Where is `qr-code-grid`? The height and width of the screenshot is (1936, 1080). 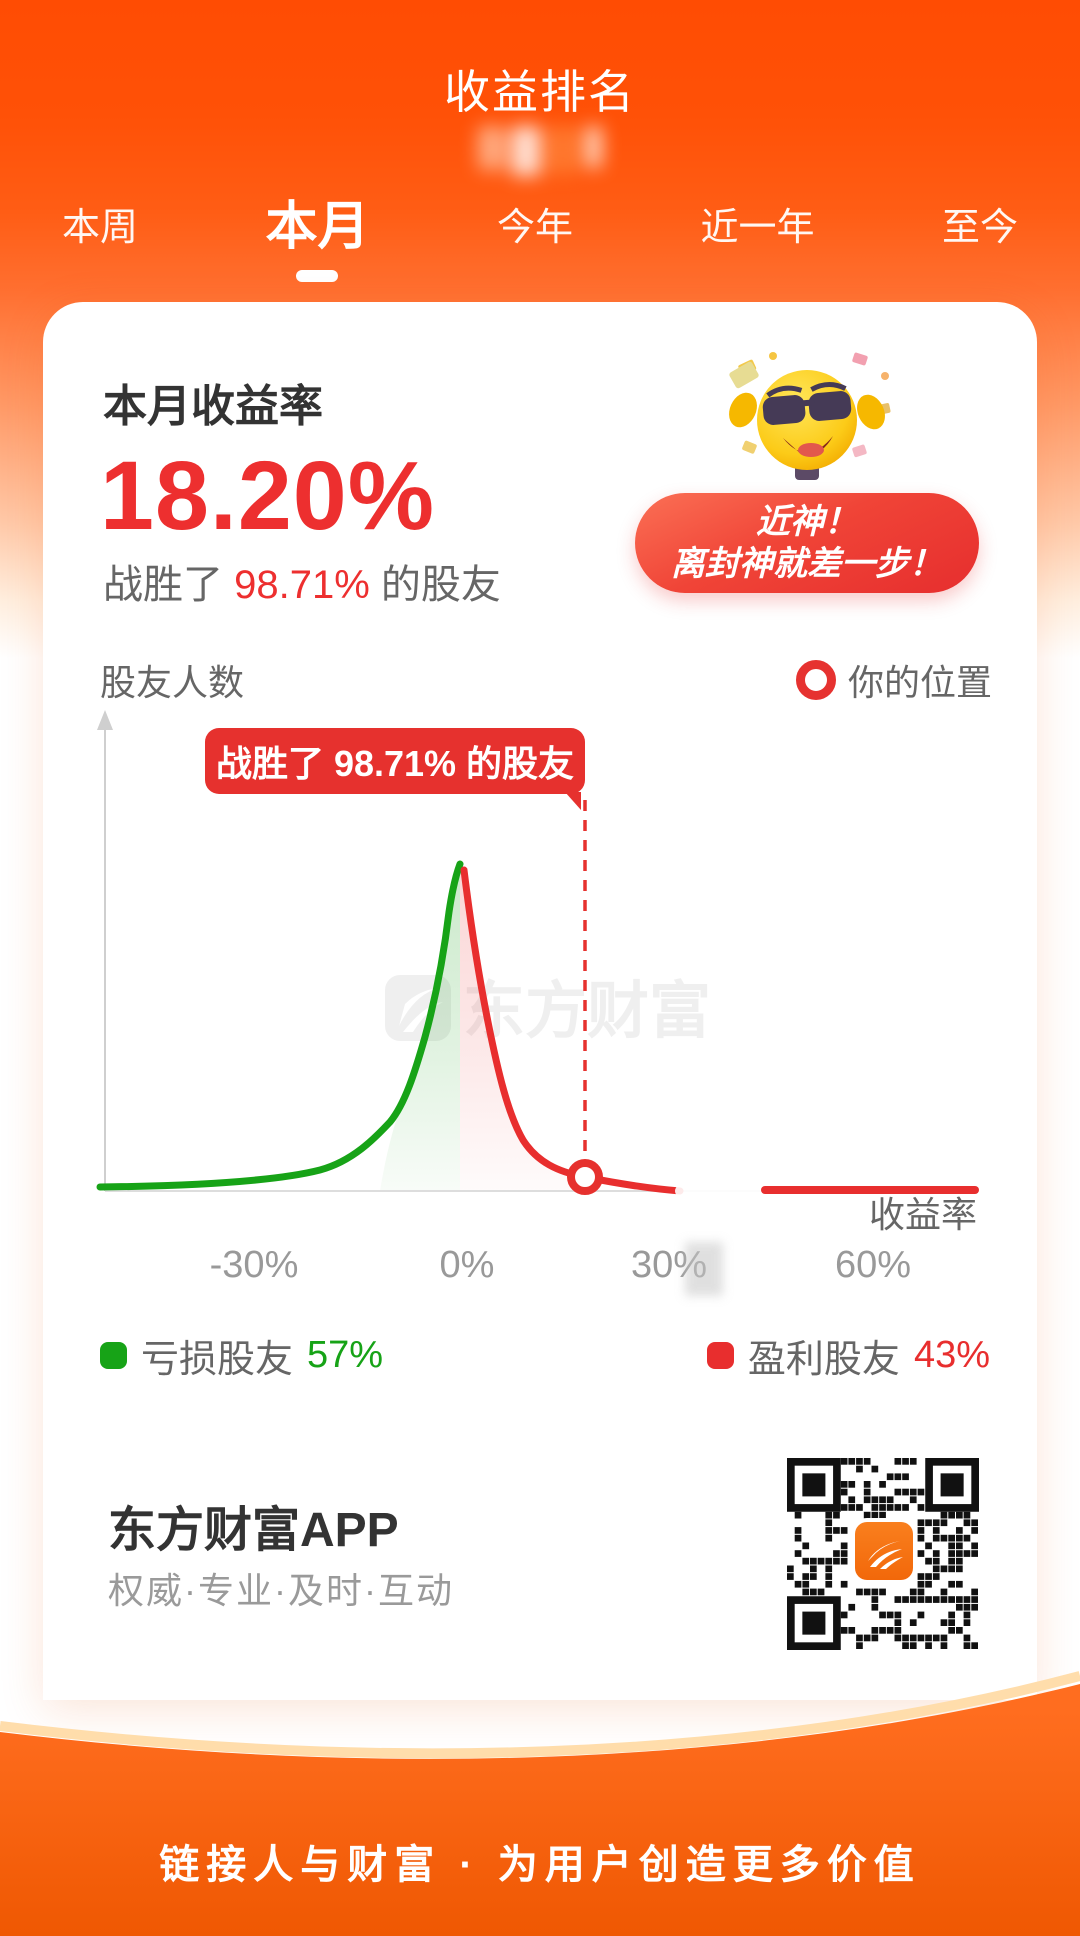
qr-code-grid is located at coordinates (883, 1554).